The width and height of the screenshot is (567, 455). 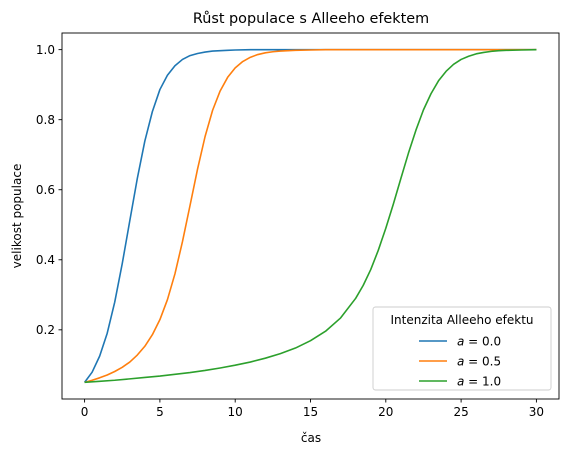 What do you see at coordinates (385, 412) in the screenshot?
I see `x-tick-label: 20` at bounding box center [385, 412].